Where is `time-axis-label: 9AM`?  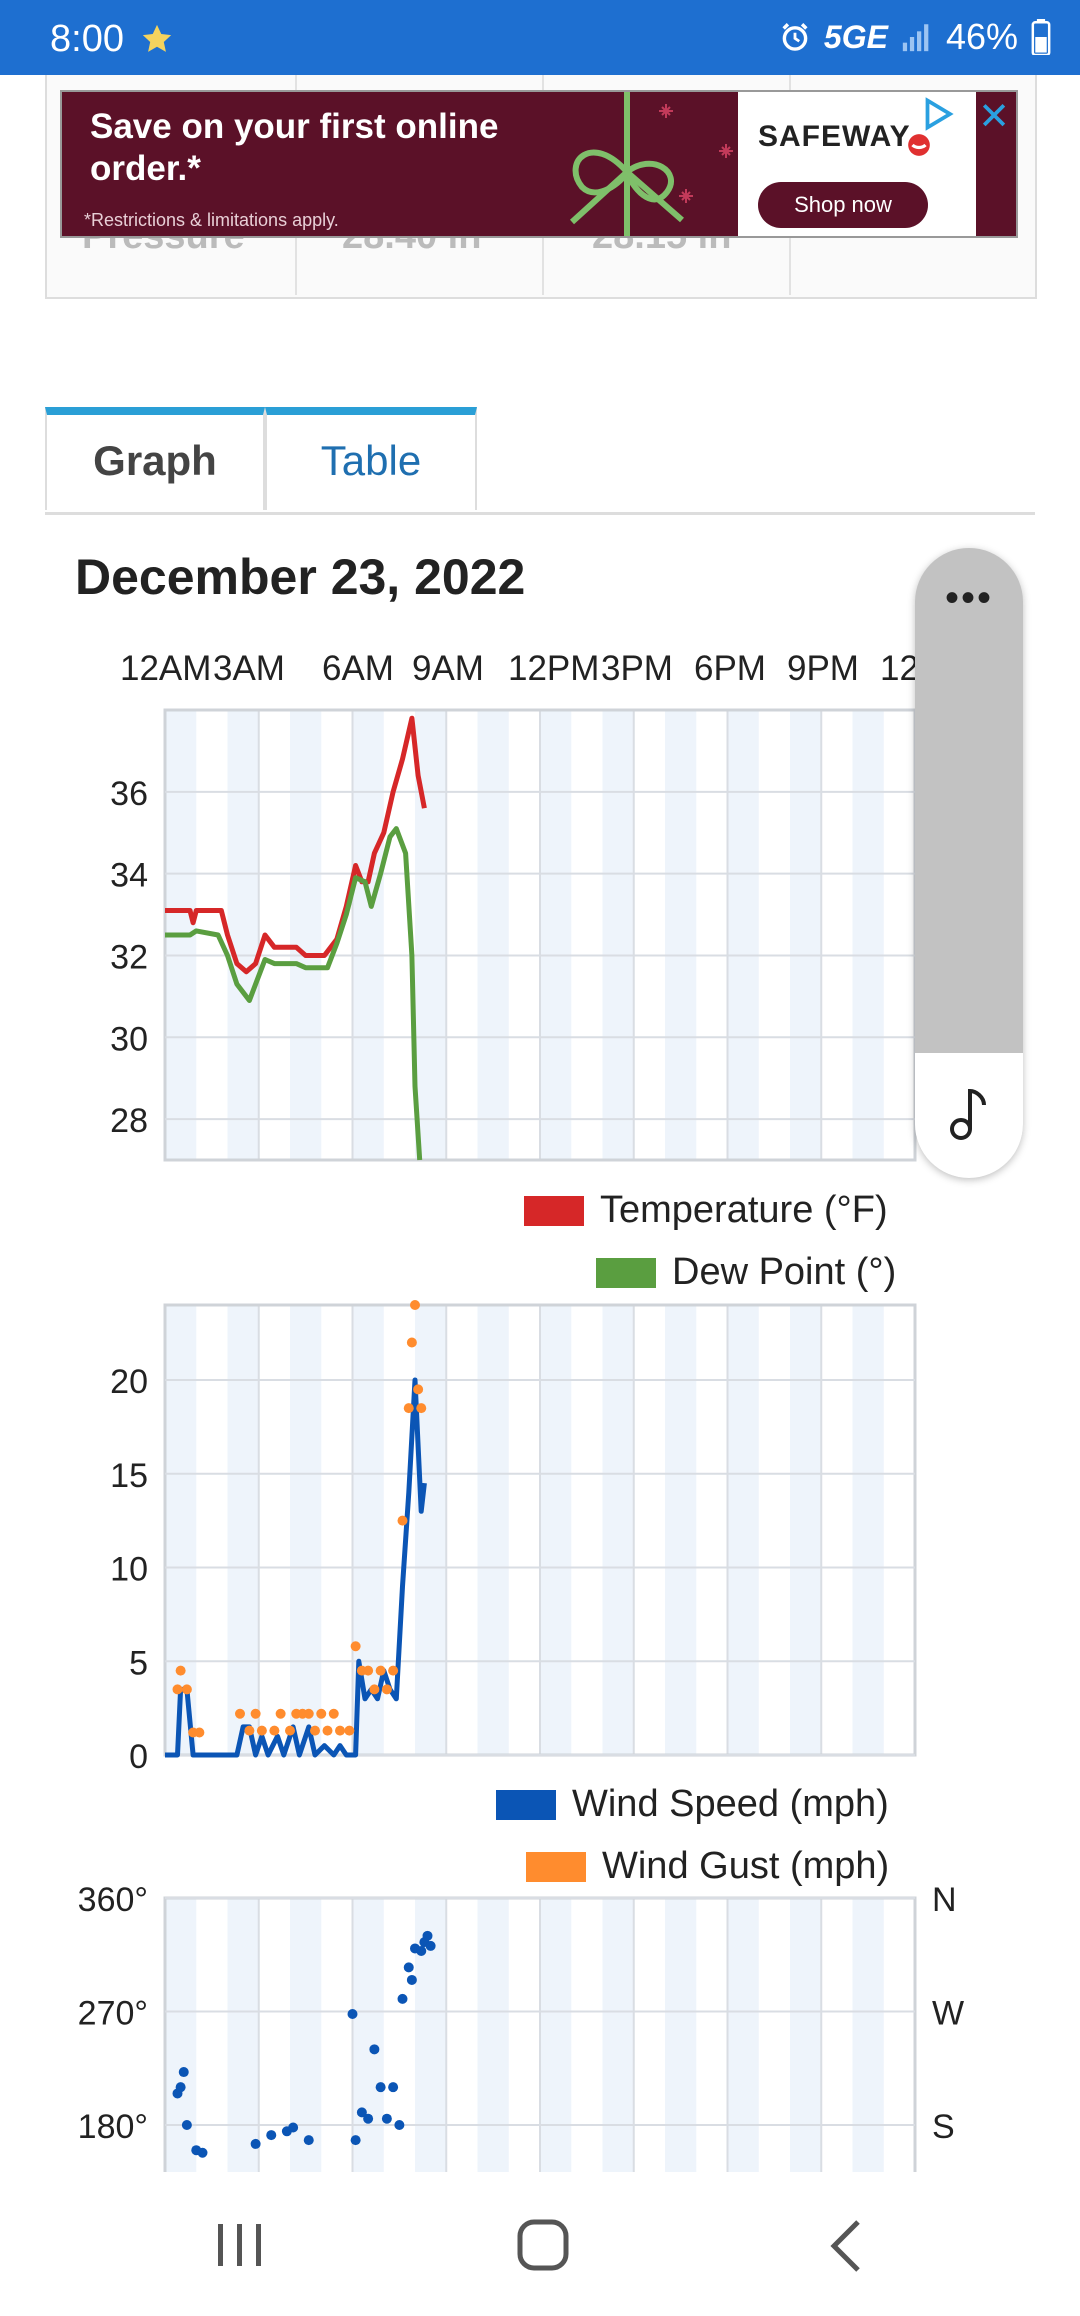 time-axis-label: 9AM is located at coordinates (448, 668).